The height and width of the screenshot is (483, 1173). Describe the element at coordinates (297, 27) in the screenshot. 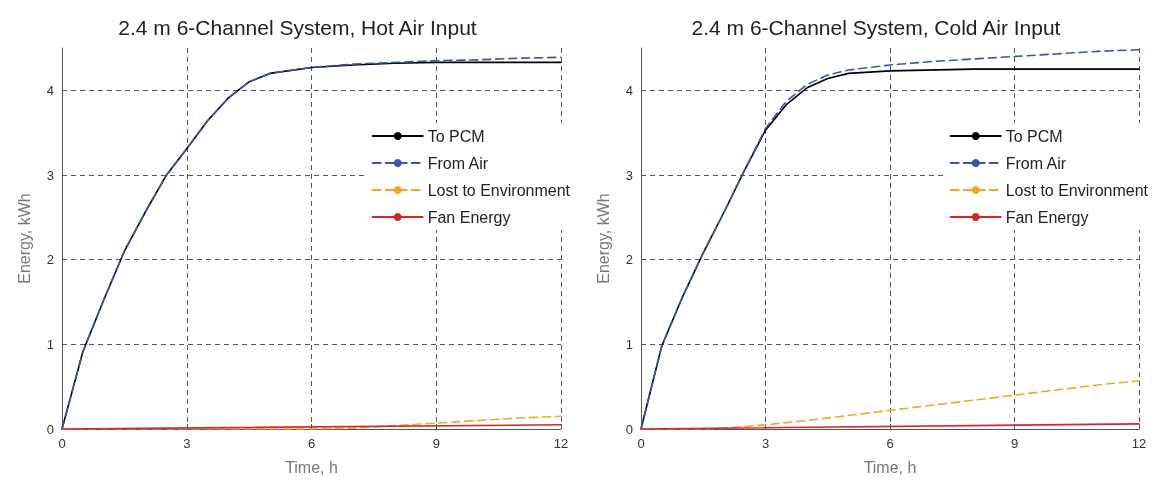

I see `chart-title: 2.4 m 6-Channel System, Hot Air Input` at that location.